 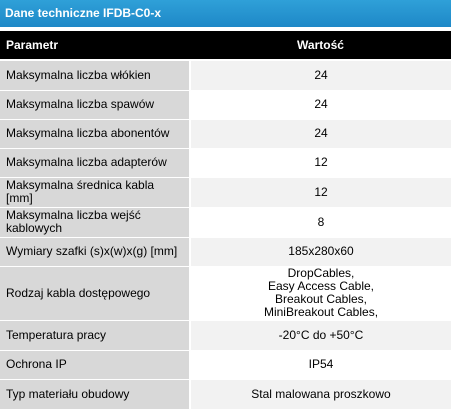 I want to click on row-label: Rodzaj kabla dostępowego, so click(x=95, y=293).